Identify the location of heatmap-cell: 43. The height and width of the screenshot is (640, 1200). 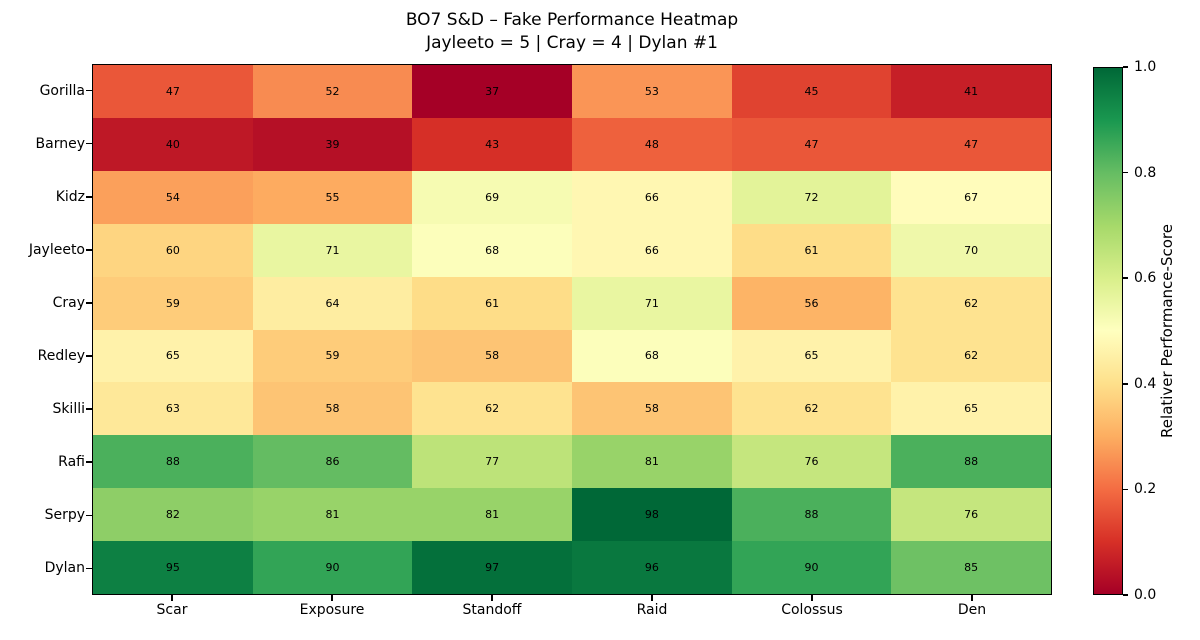
(492, 144).